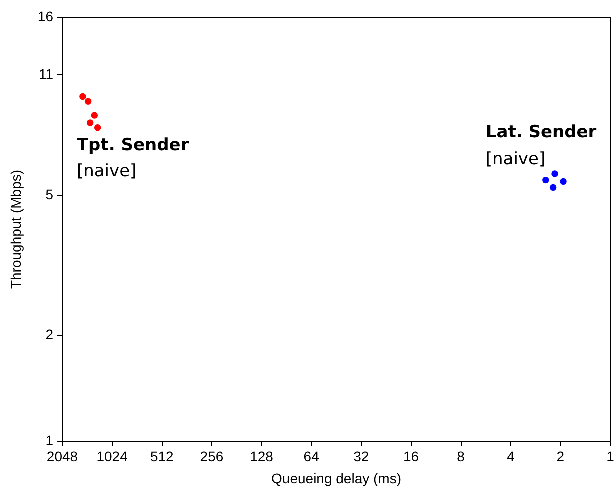 The width and height of the screenshot is (614, 500). Describe the element at coordinates (610, 456) in the screenshot. I see `x-tick-label: 1` at that location.